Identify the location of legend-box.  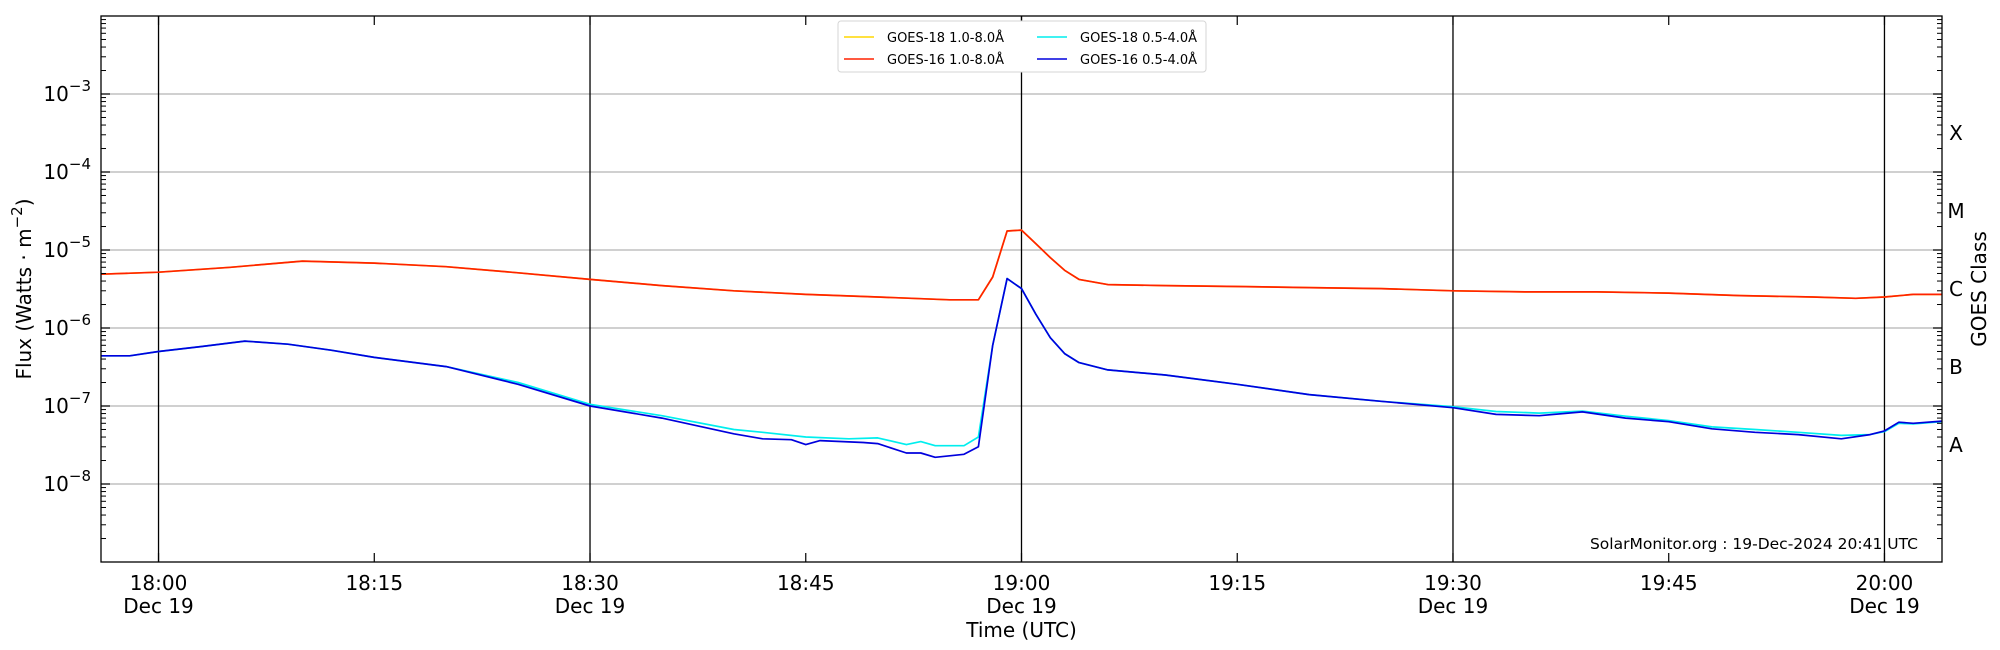
(1022, 46).